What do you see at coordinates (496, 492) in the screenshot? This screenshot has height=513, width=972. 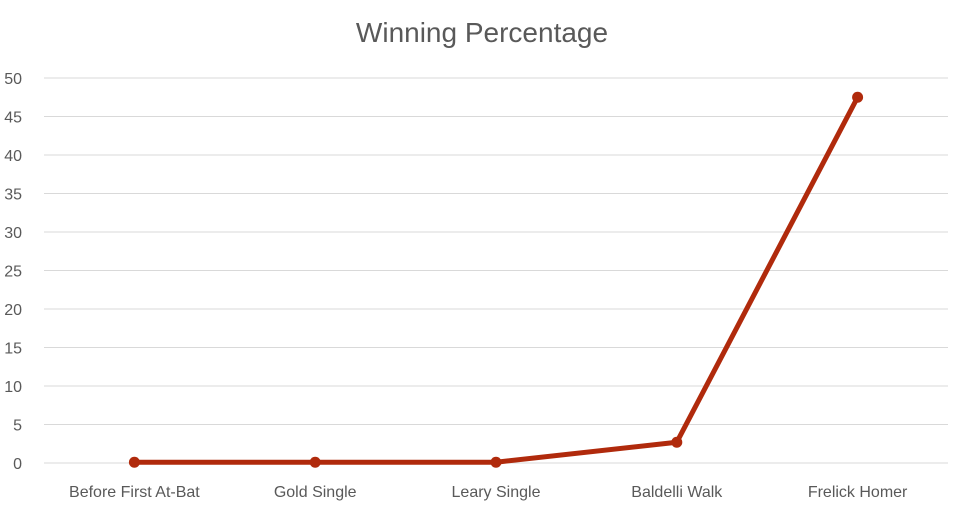 I see `x-tick-label: Leary Single` at bounding box center [496, 492].